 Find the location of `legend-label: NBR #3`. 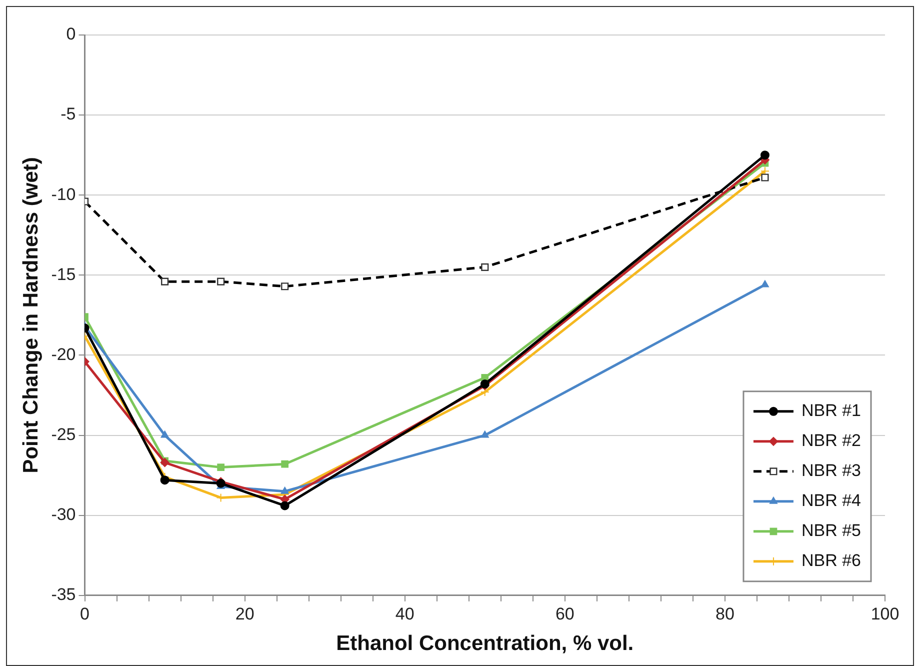

legend-label: NBR #3 is located at coordinates (831, 470).